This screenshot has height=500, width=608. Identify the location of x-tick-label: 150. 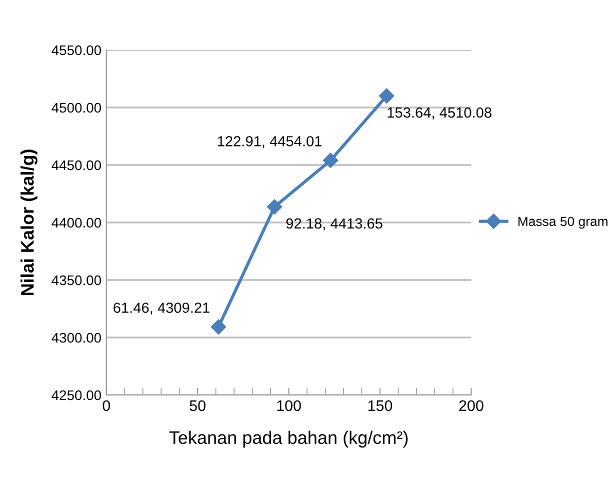
(380, 406).